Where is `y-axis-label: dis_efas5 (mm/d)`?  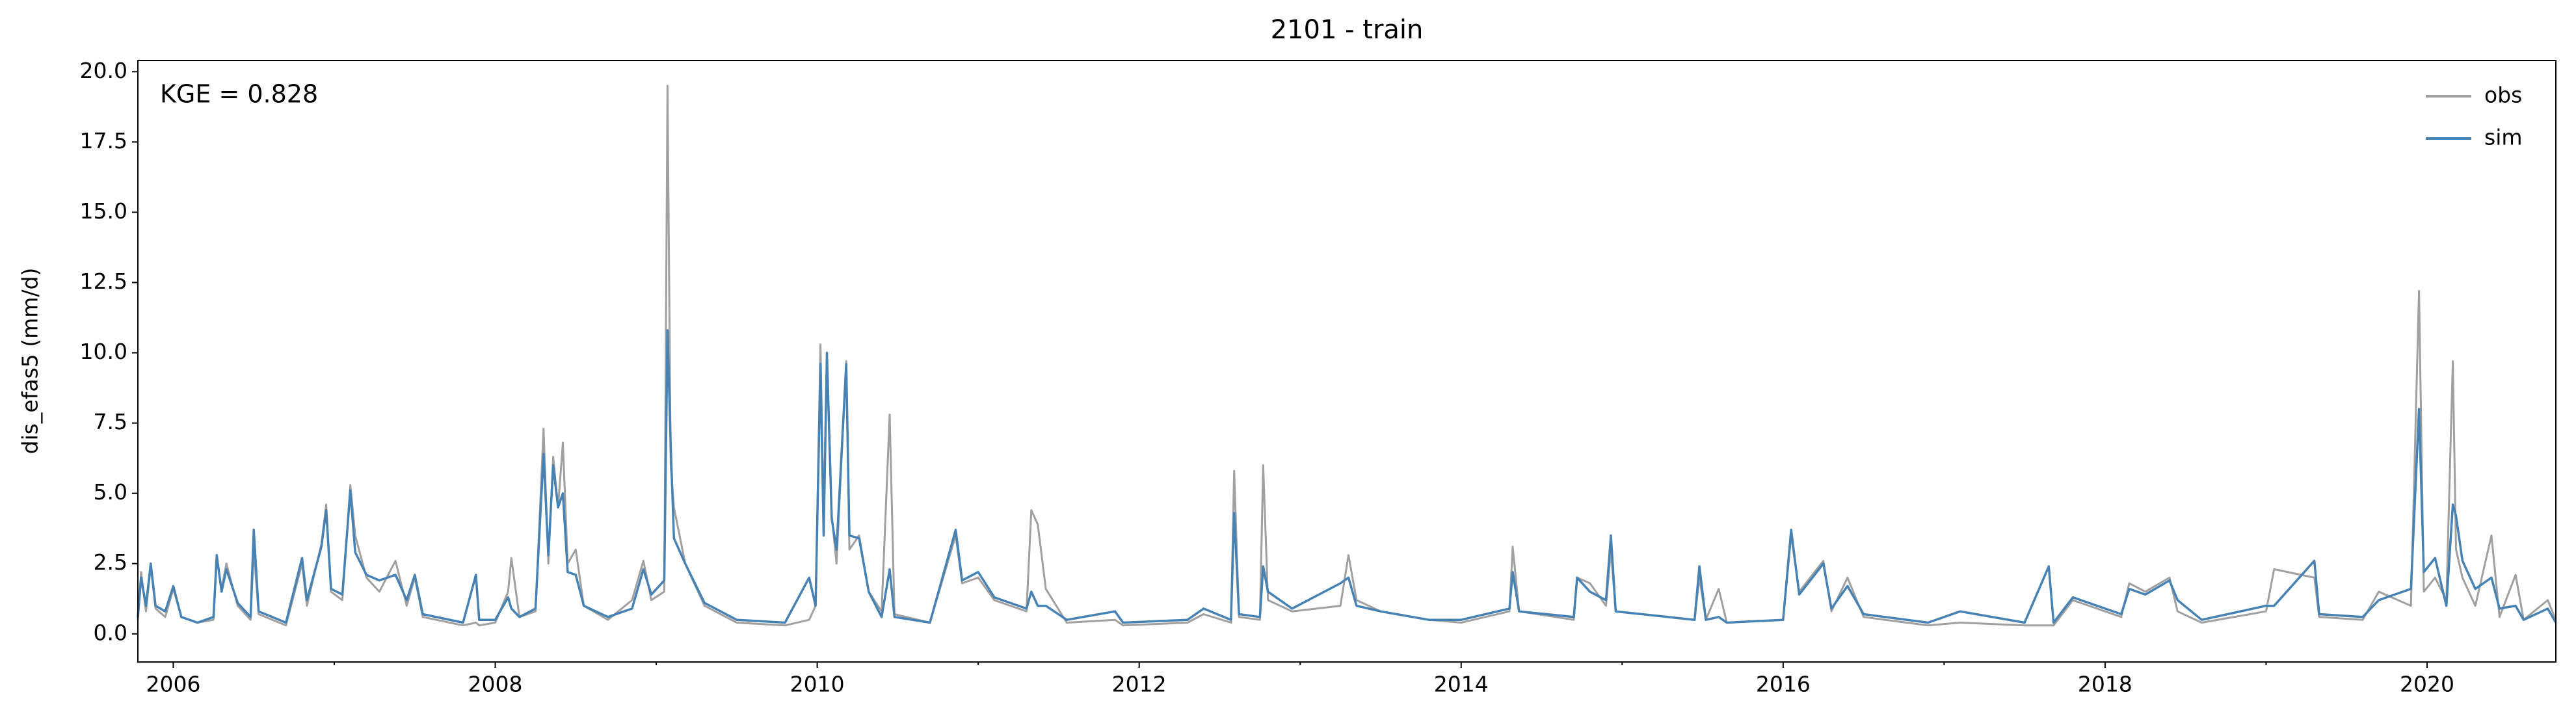
y-axis-label: dis_efas5 (mm/d) is located at coordinates (31, 361).